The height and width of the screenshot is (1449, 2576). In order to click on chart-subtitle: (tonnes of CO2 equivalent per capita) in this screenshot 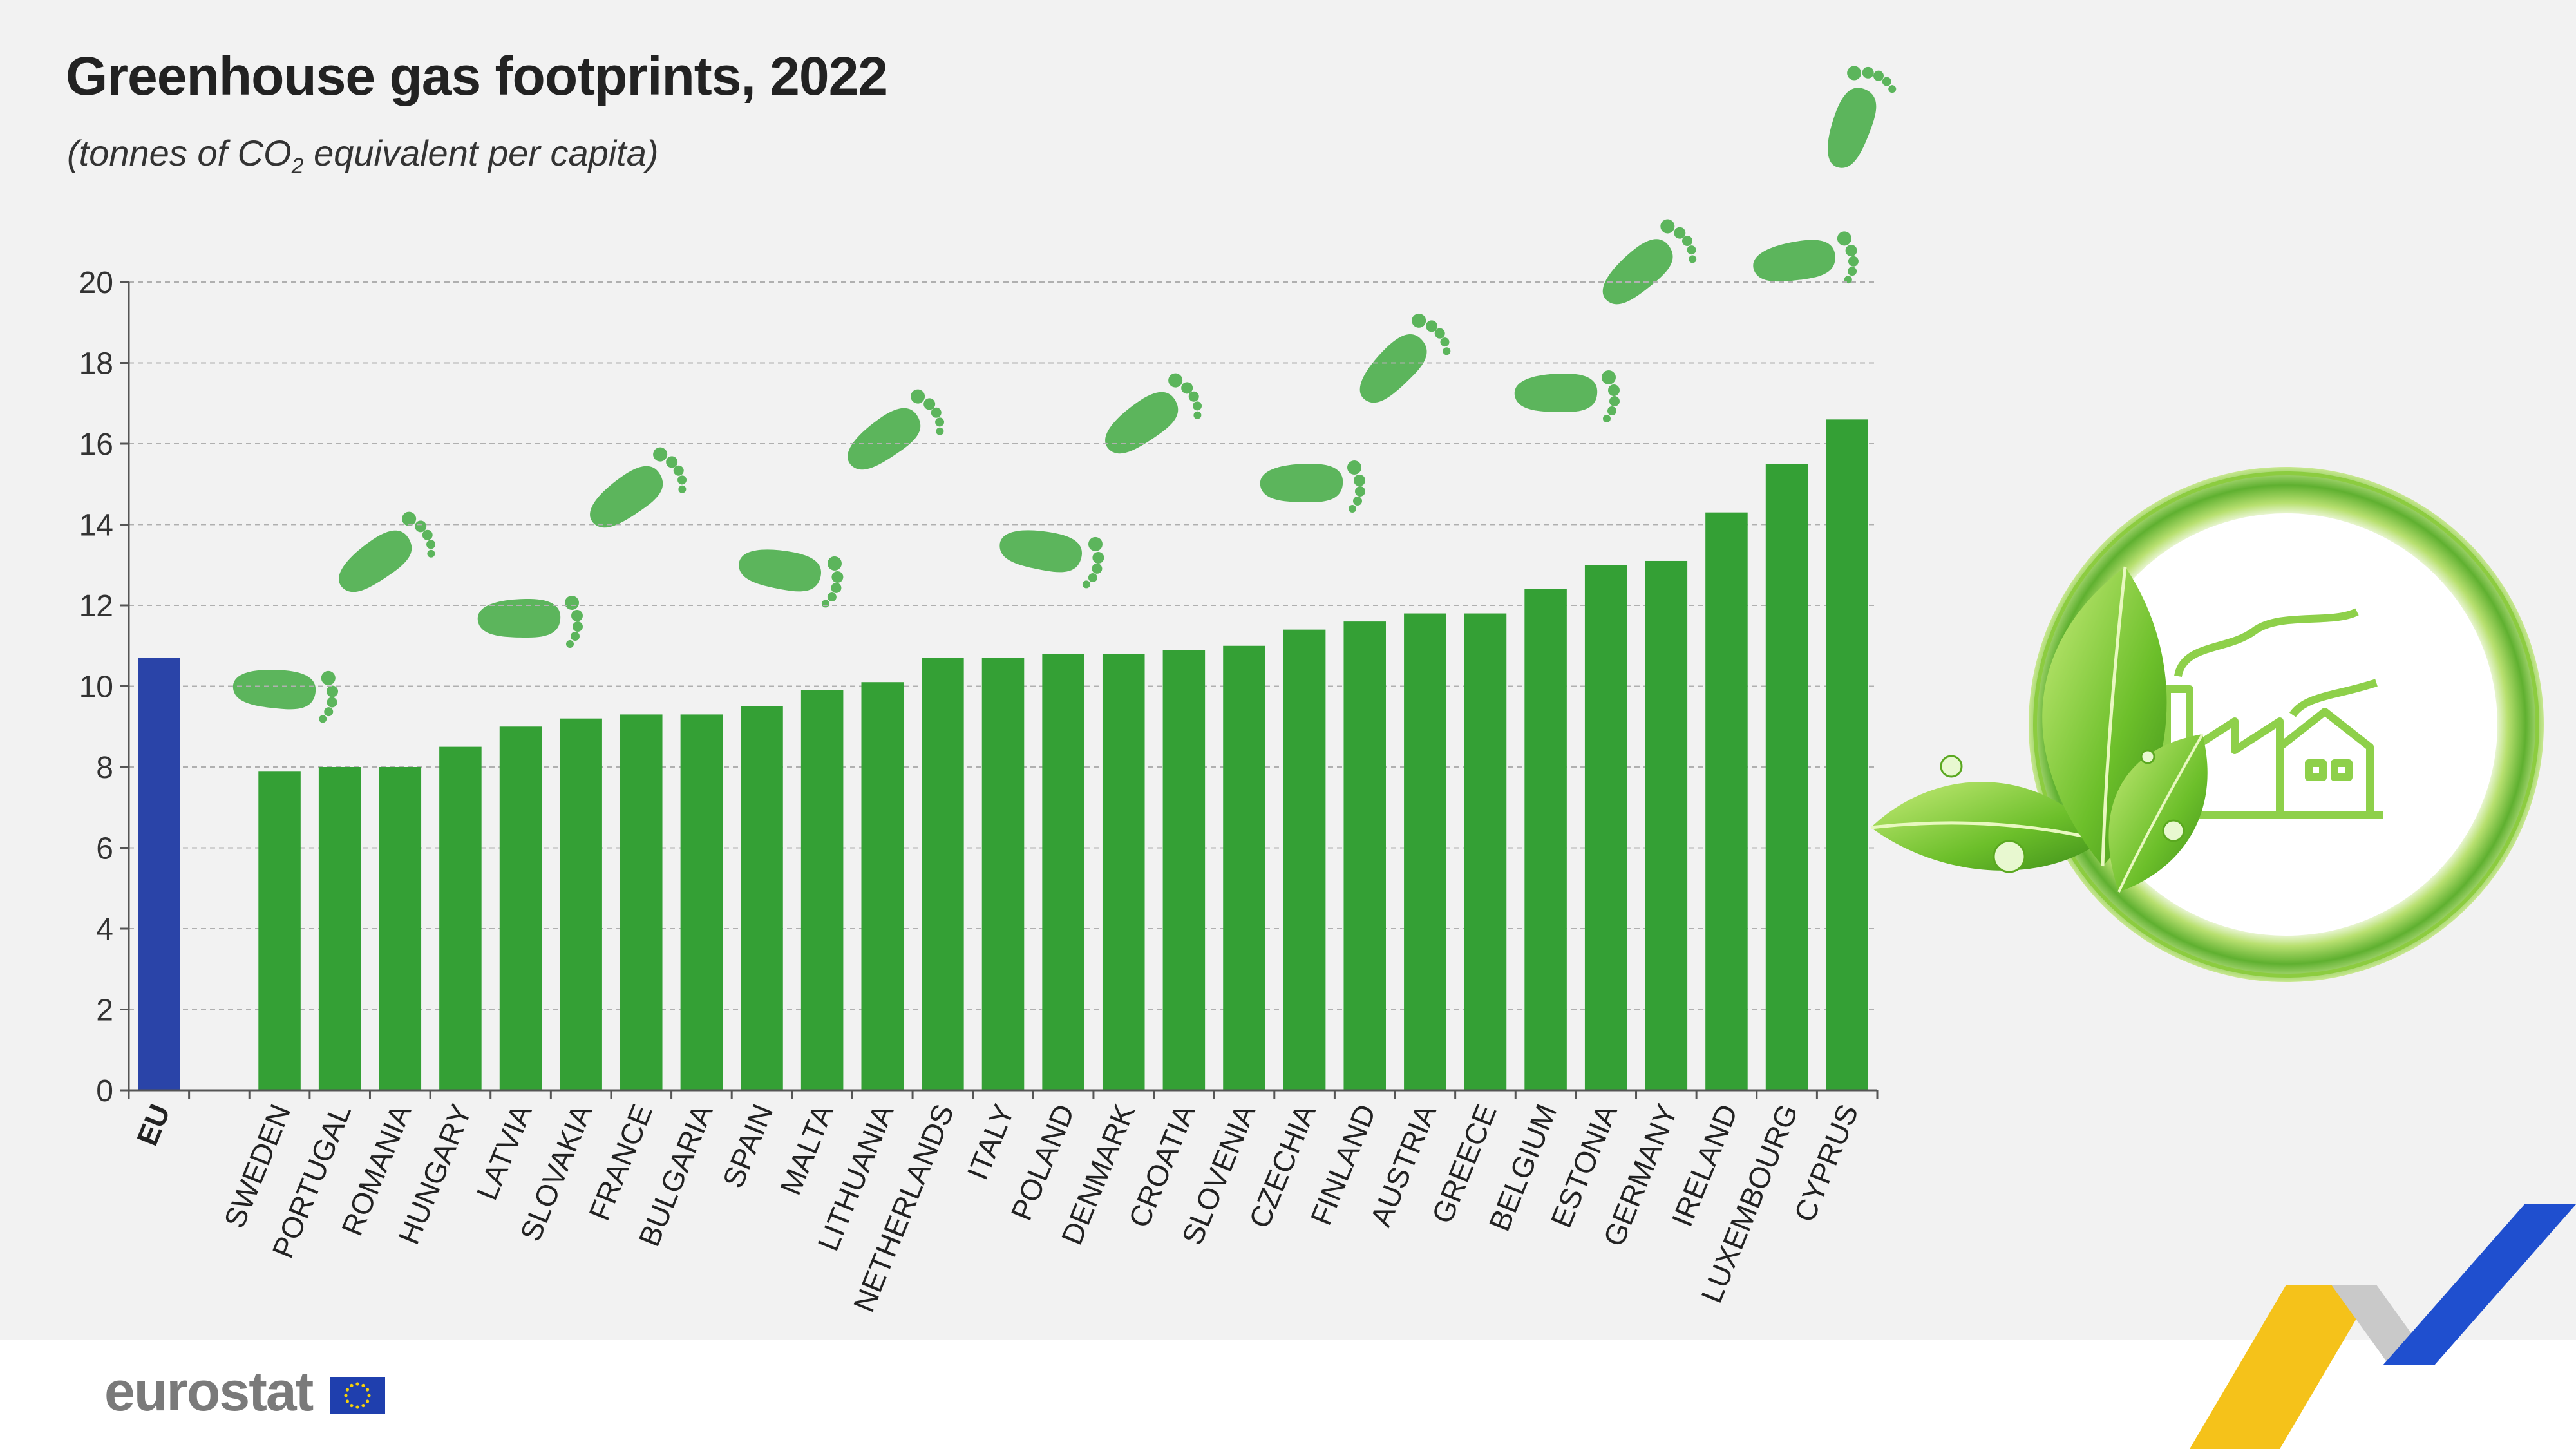, I will do `click(363, 155)`.